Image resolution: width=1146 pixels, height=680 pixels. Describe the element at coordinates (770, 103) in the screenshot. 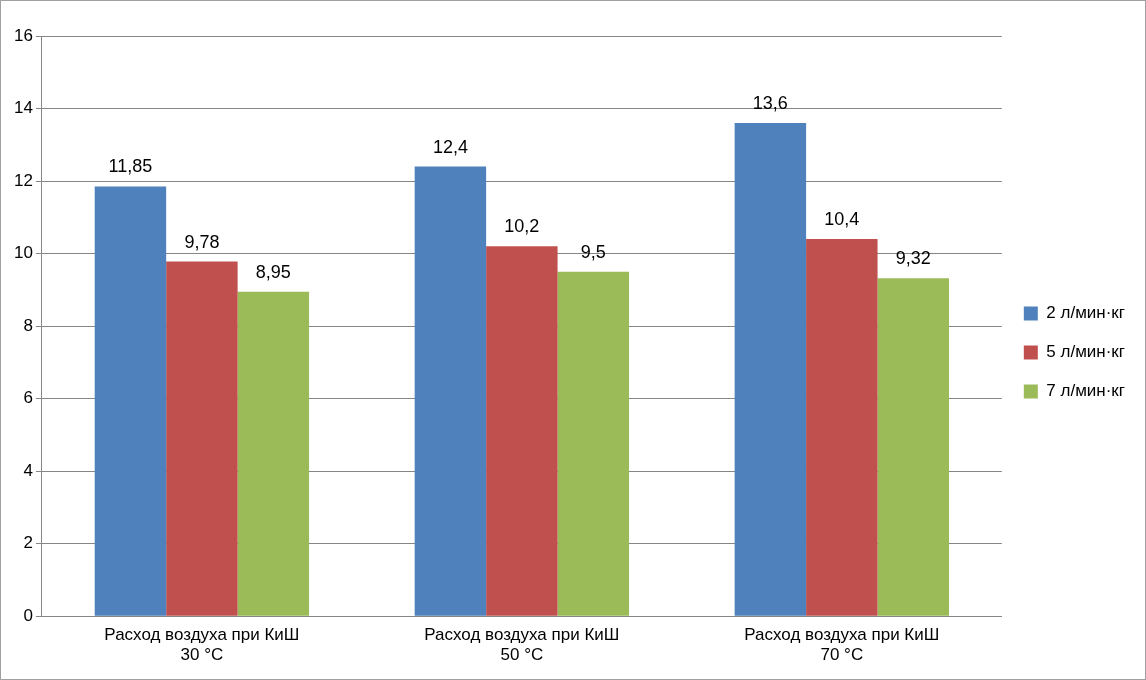

I see `data-label: 13,6` at that location.